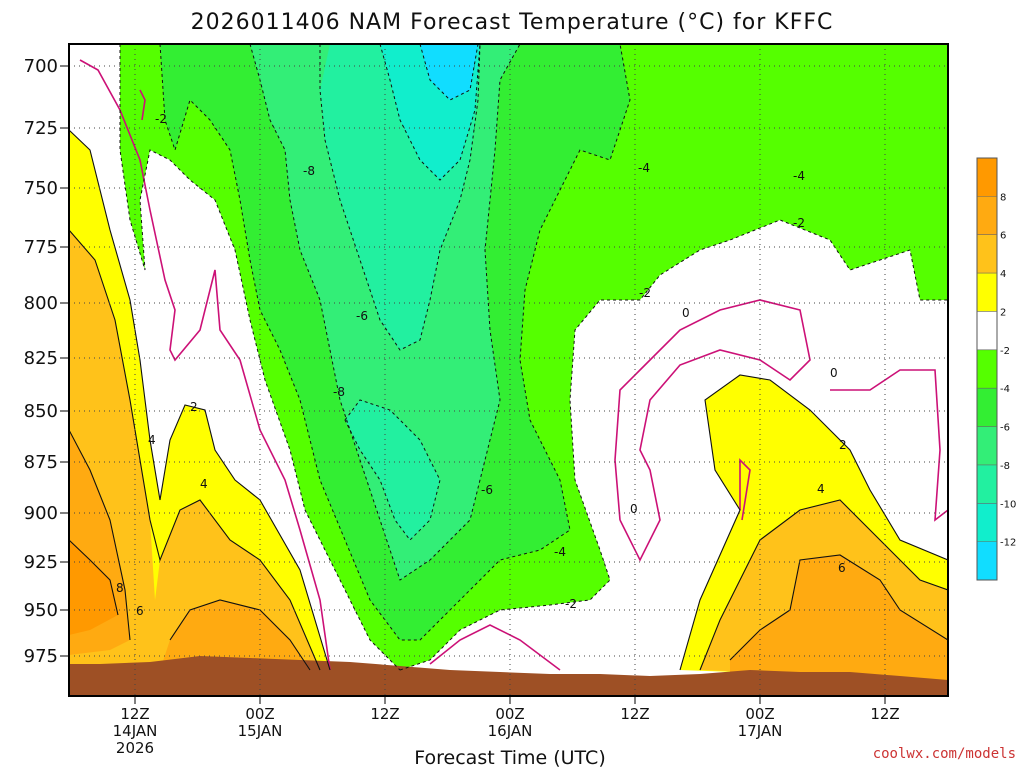 The image size is (1024, 768). Describe the element at coordinates (135, 731) in the screenshot. I see `x-tick-date: 14JAN` at that location.